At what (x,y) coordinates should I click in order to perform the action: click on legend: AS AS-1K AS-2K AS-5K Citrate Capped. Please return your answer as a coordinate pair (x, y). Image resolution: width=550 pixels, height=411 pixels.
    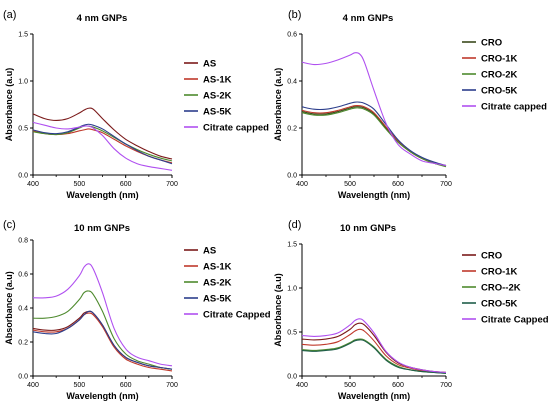
    Looking at the image, I should click on (227, 283).